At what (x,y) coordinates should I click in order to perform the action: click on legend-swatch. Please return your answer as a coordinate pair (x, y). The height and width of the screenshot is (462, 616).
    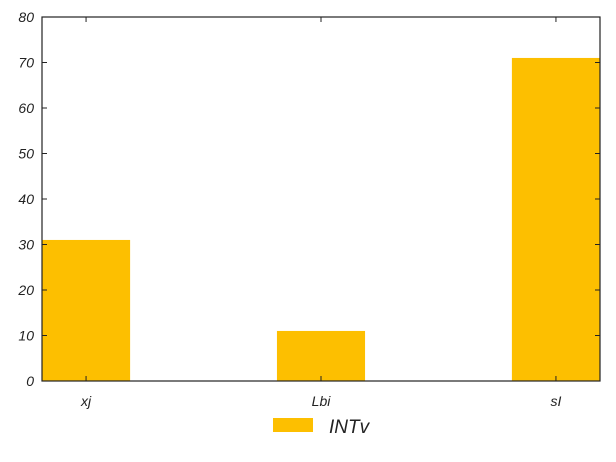
    Looking at the image, I should click on (293, 425).